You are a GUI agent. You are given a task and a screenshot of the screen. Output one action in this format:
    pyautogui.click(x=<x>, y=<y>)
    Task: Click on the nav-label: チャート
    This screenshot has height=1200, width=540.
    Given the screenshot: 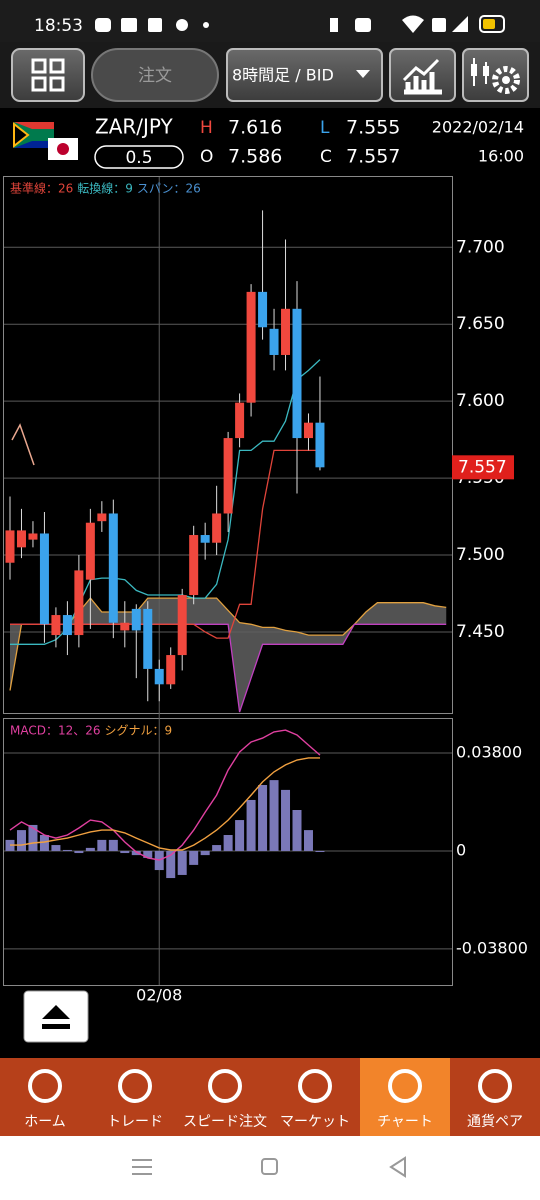 What is the action you would take?
    pyautogui.click(x=405, y=1122)
    